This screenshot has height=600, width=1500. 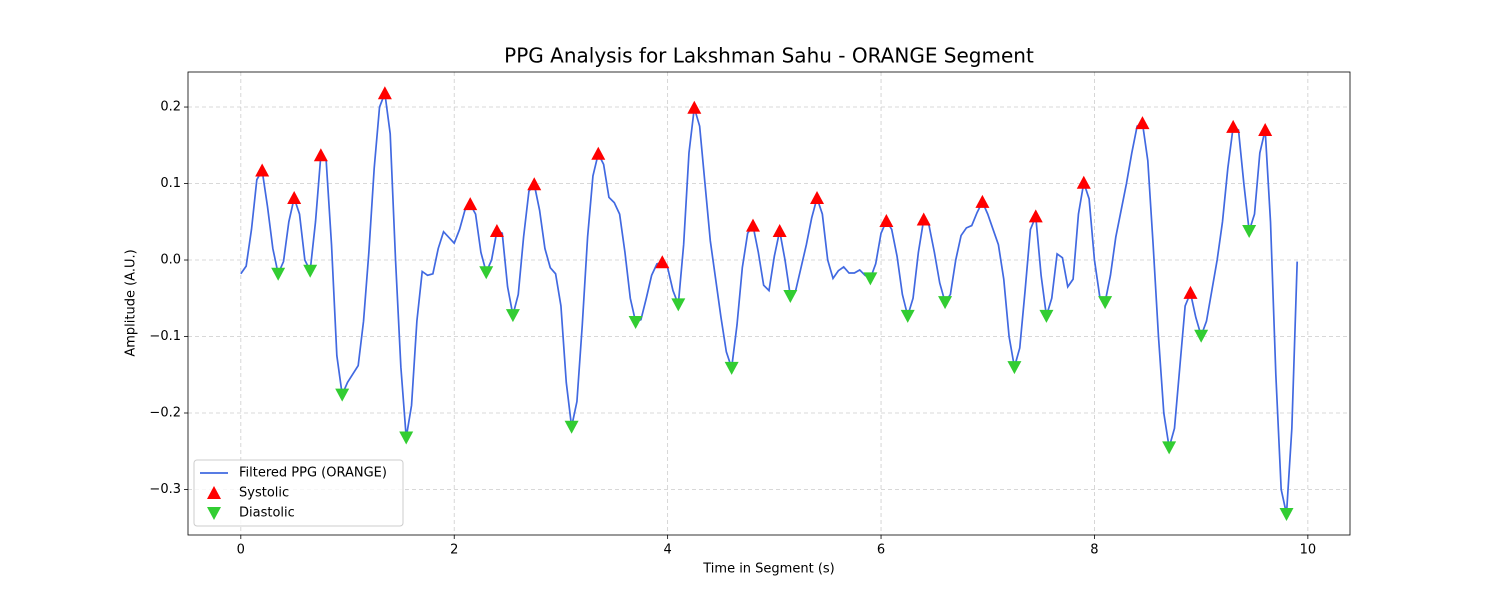 I want to click on x-tick-label: 8, so click(x=1094, y=550).